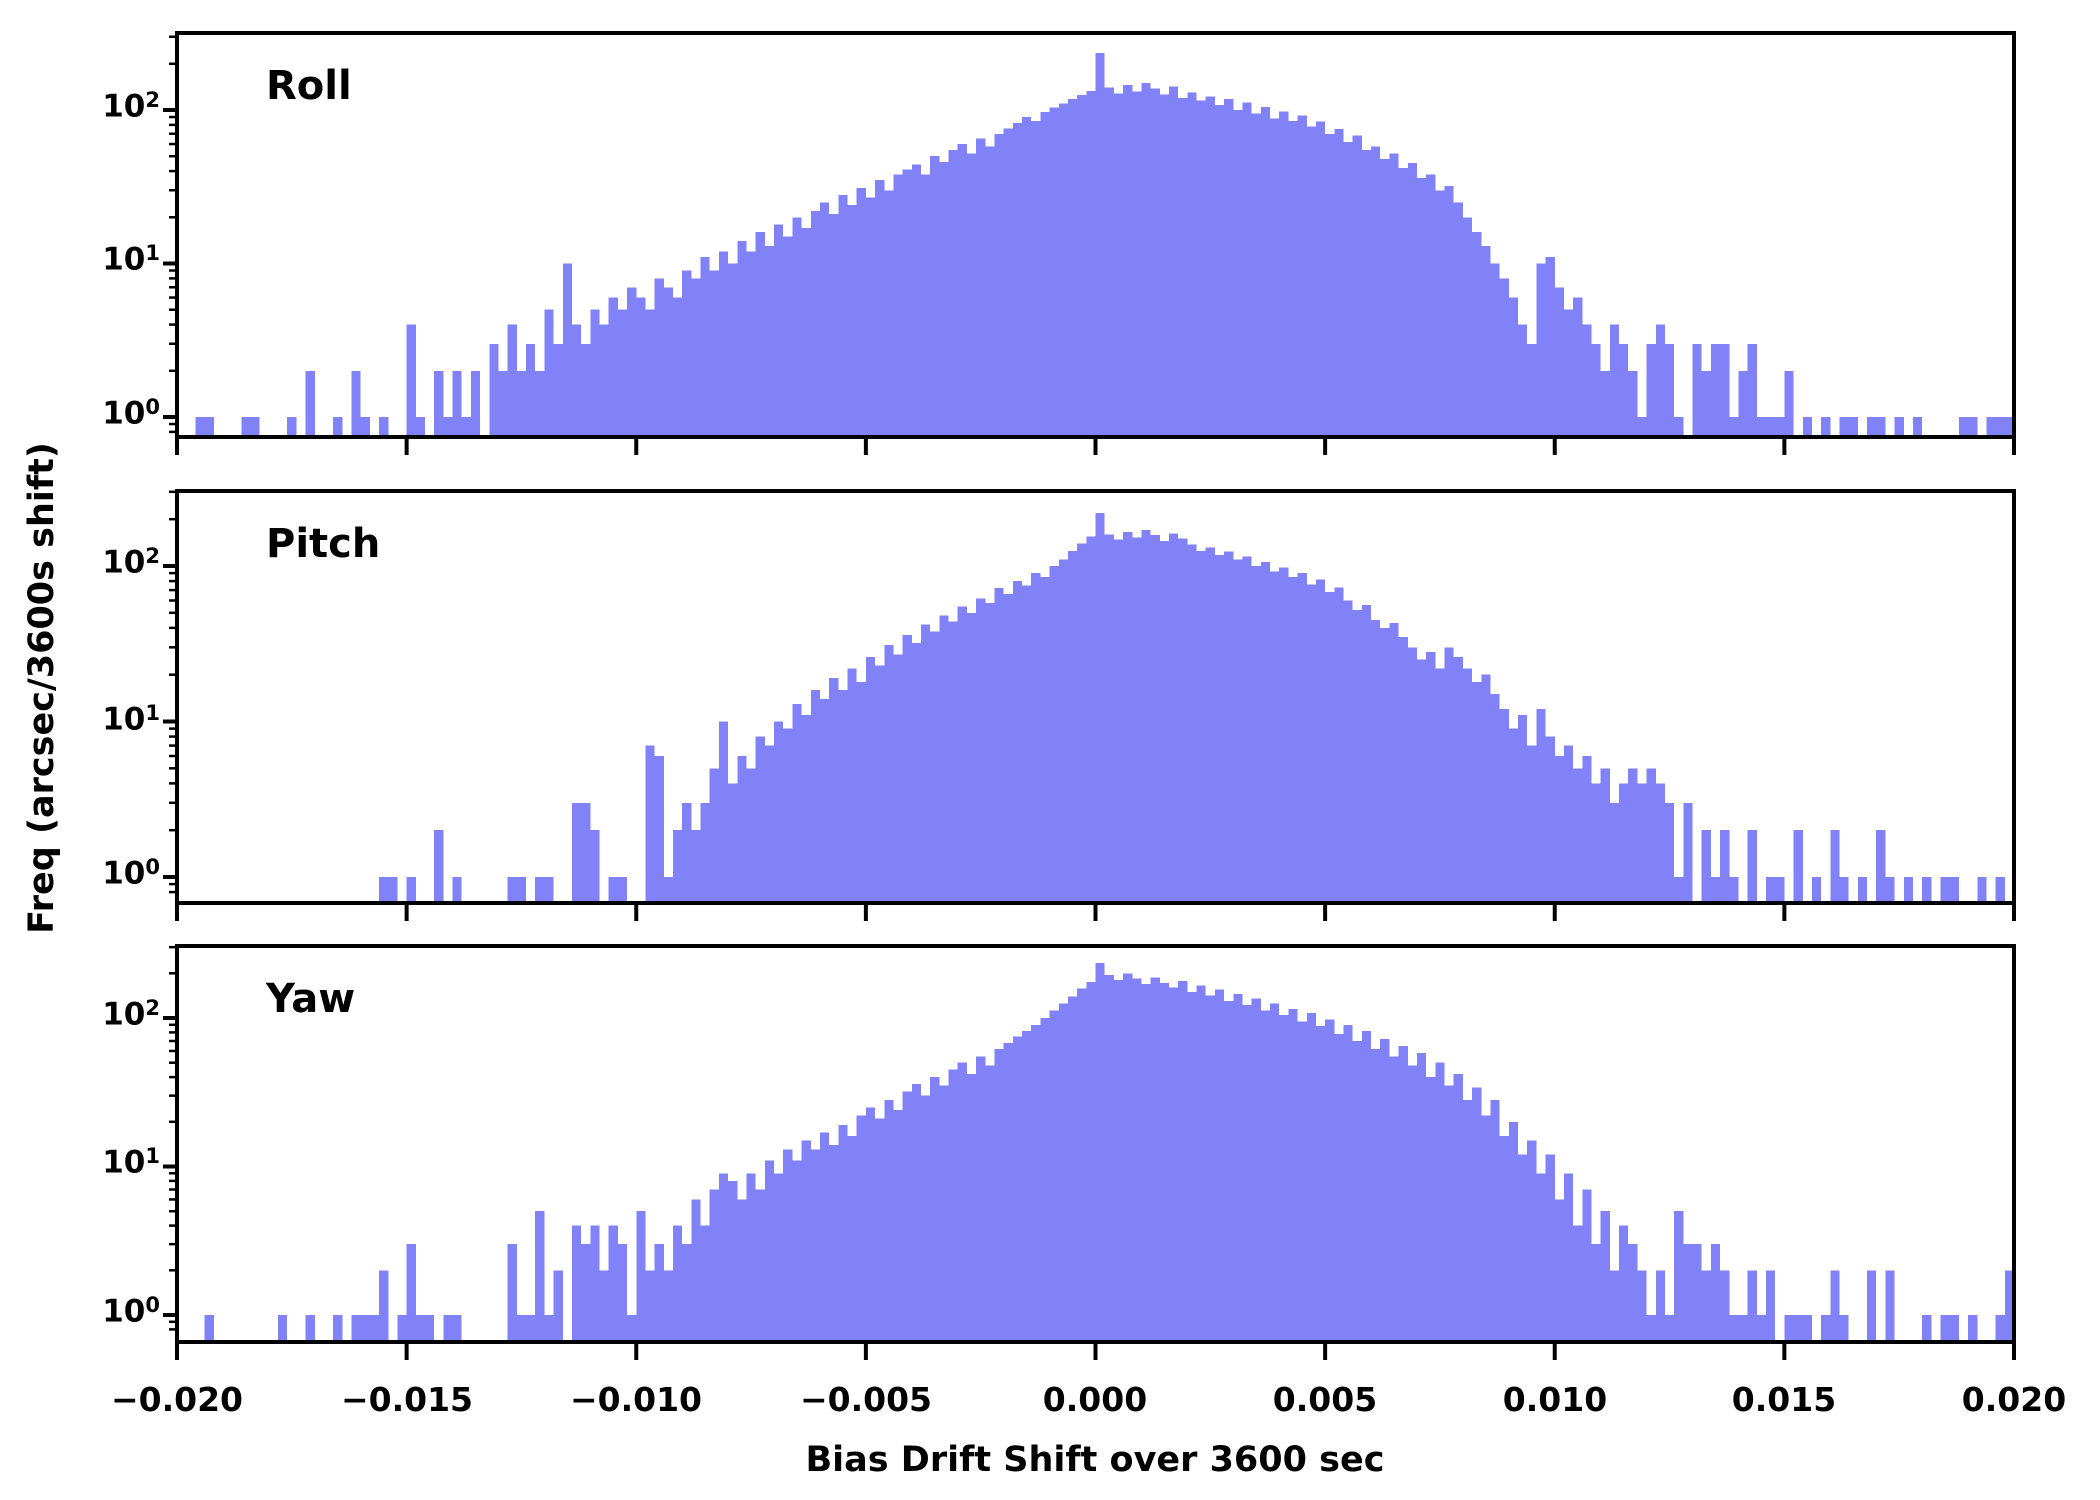 The image size is (2100, 1500). I want to click on x-tick-label: 0.015, so click(1784, 1399).